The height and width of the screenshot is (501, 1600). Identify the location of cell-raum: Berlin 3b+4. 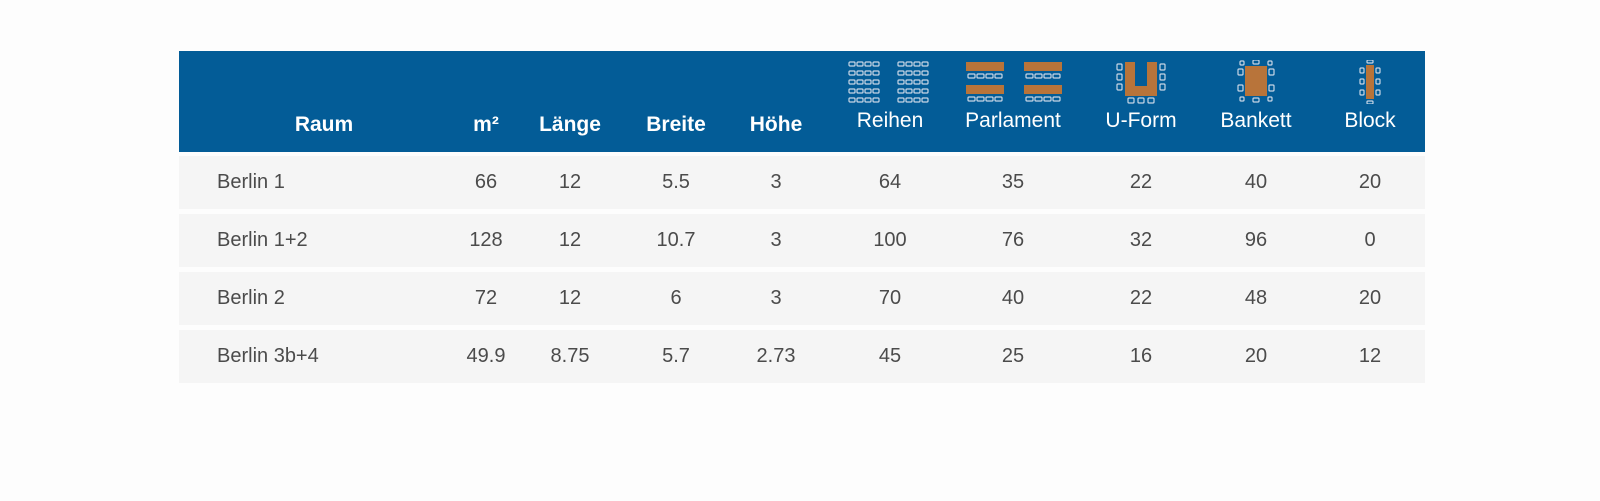
(268, 356).